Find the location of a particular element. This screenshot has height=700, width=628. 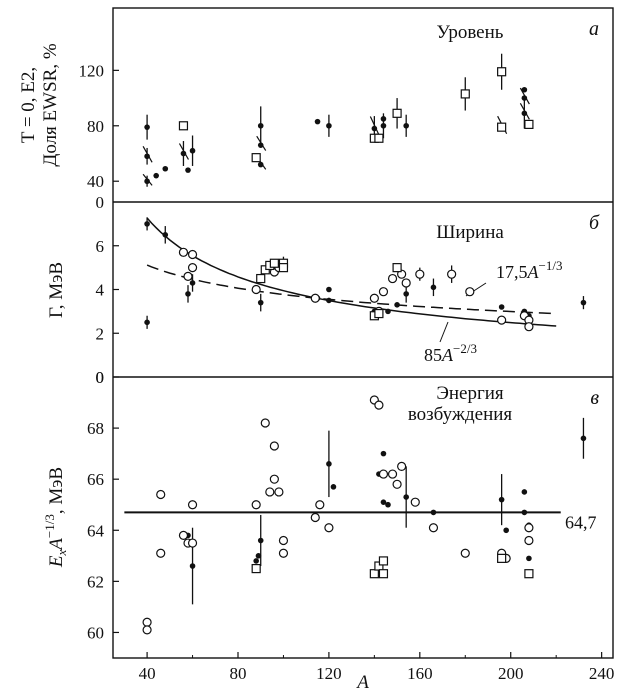

y-tick-label: 120 is located at coordinates (92, 70).